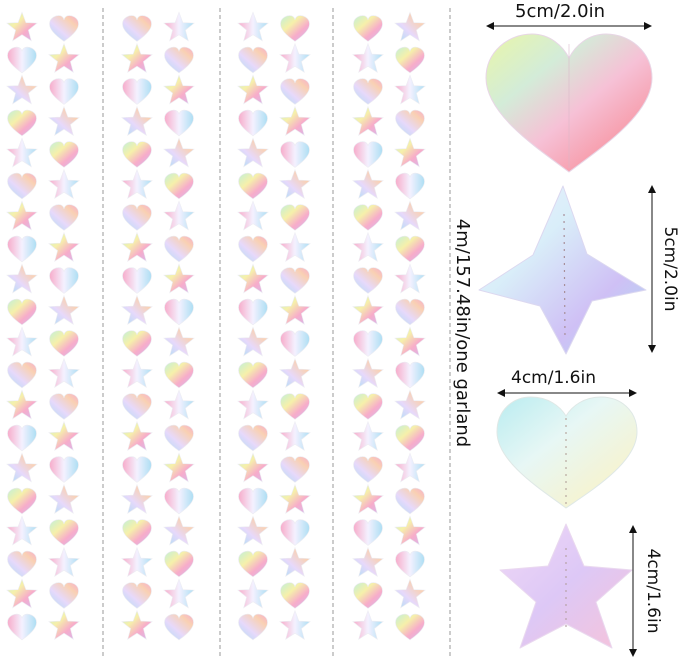 The image size is (679, 668). Describe the element at coordinates (553, 378) in the screenshot. I see `small-heart-size-label: 4cm/1.6in` at that location.